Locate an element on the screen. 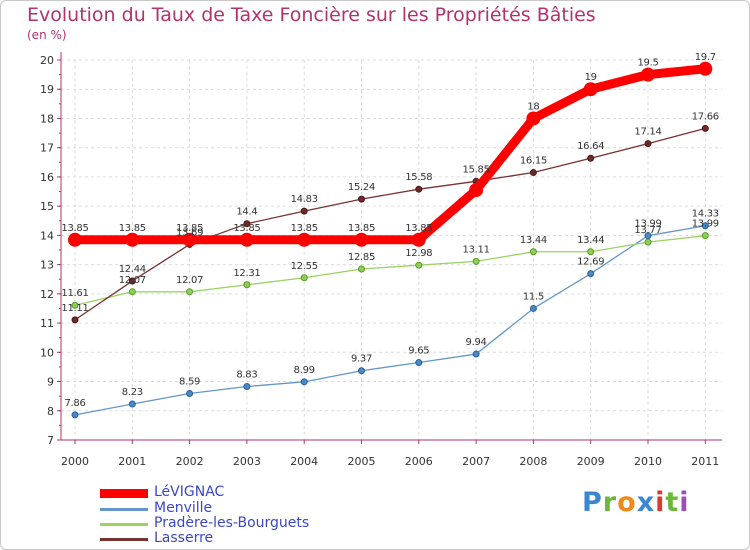  data-label-pradere: 12.98 is located at coordinates (418, 253).